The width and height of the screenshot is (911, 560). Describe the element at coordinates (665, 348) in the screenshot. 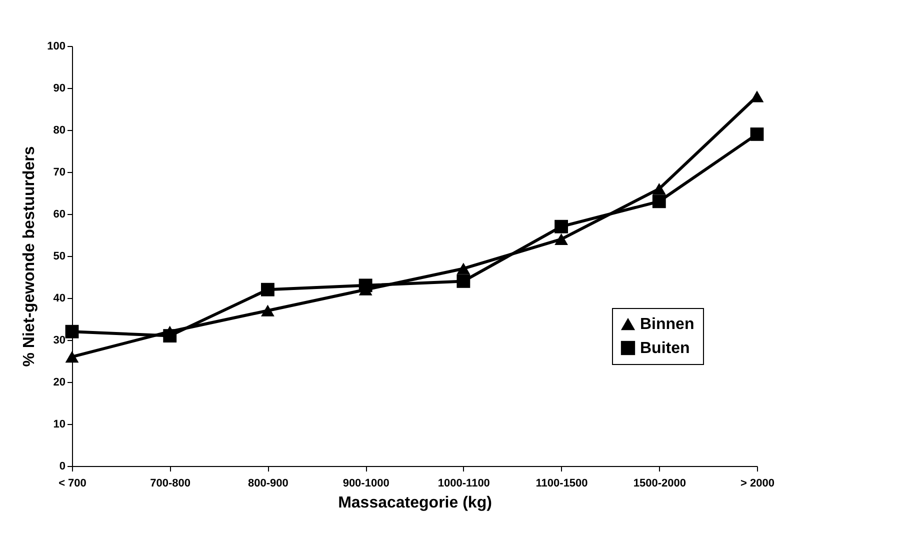

I see `legend-label: Buiten` at that location.